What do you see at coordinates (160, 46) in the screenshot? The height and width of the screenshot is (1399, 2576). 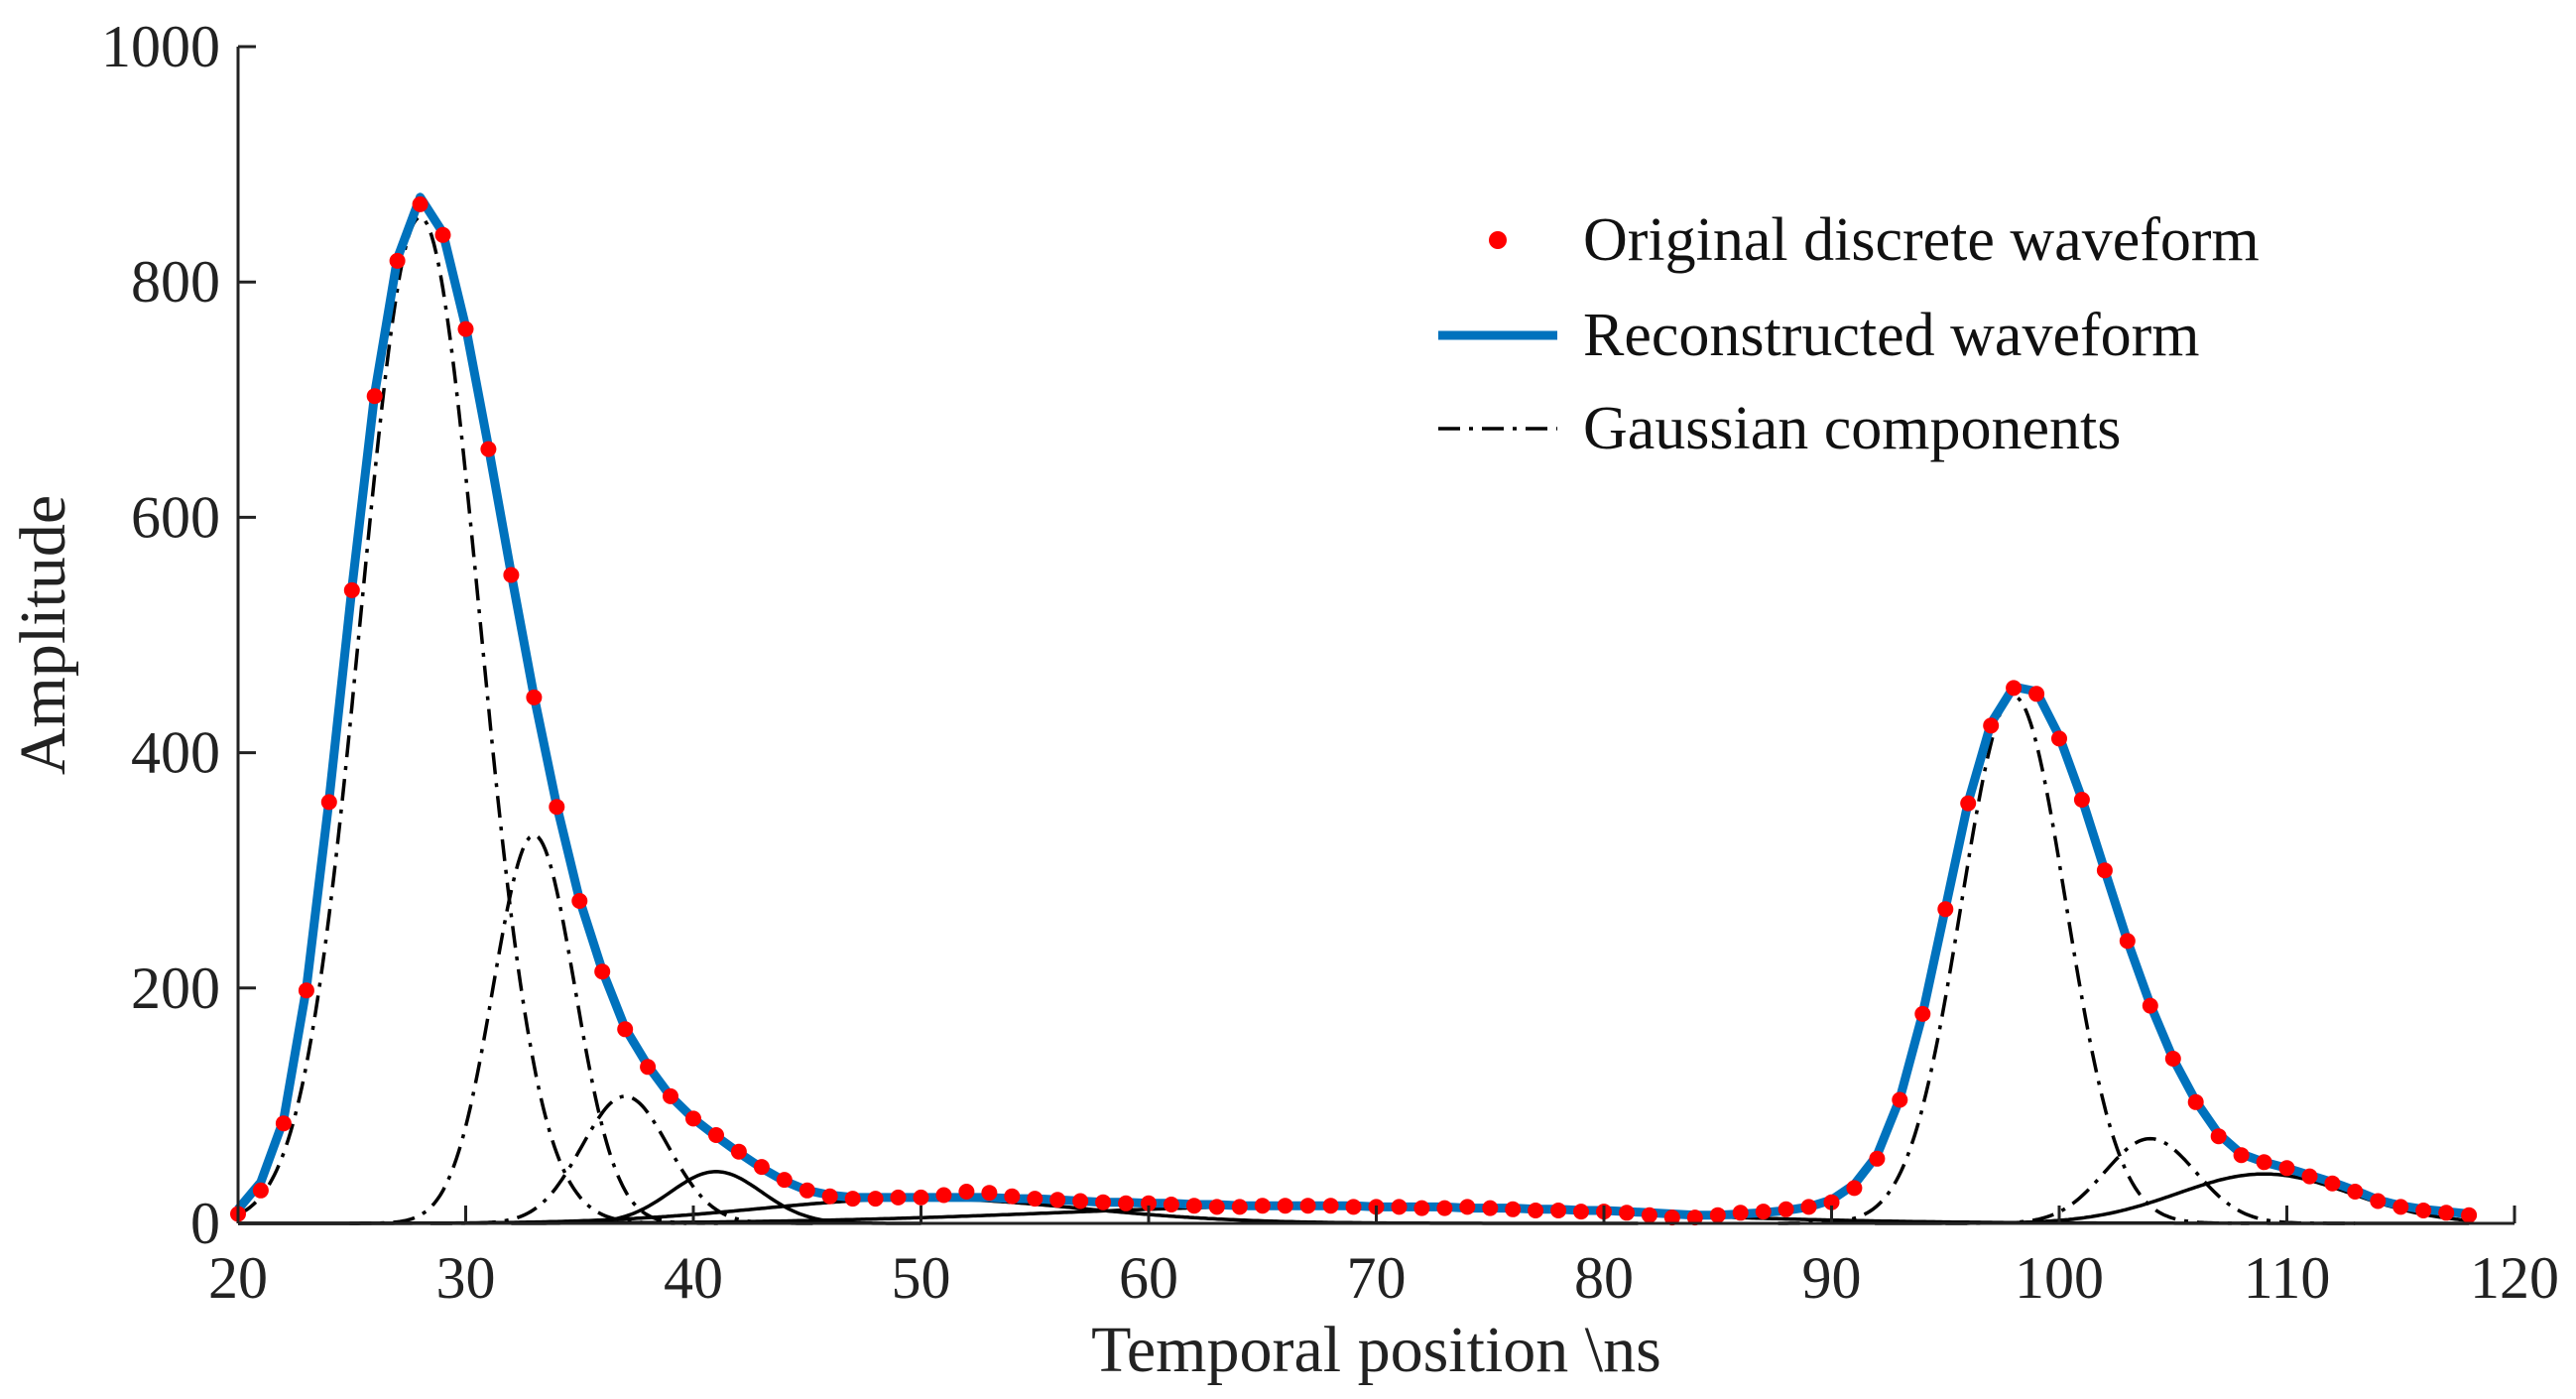 I see `y-tick-label: 1000` at bounding box center [160, 46].